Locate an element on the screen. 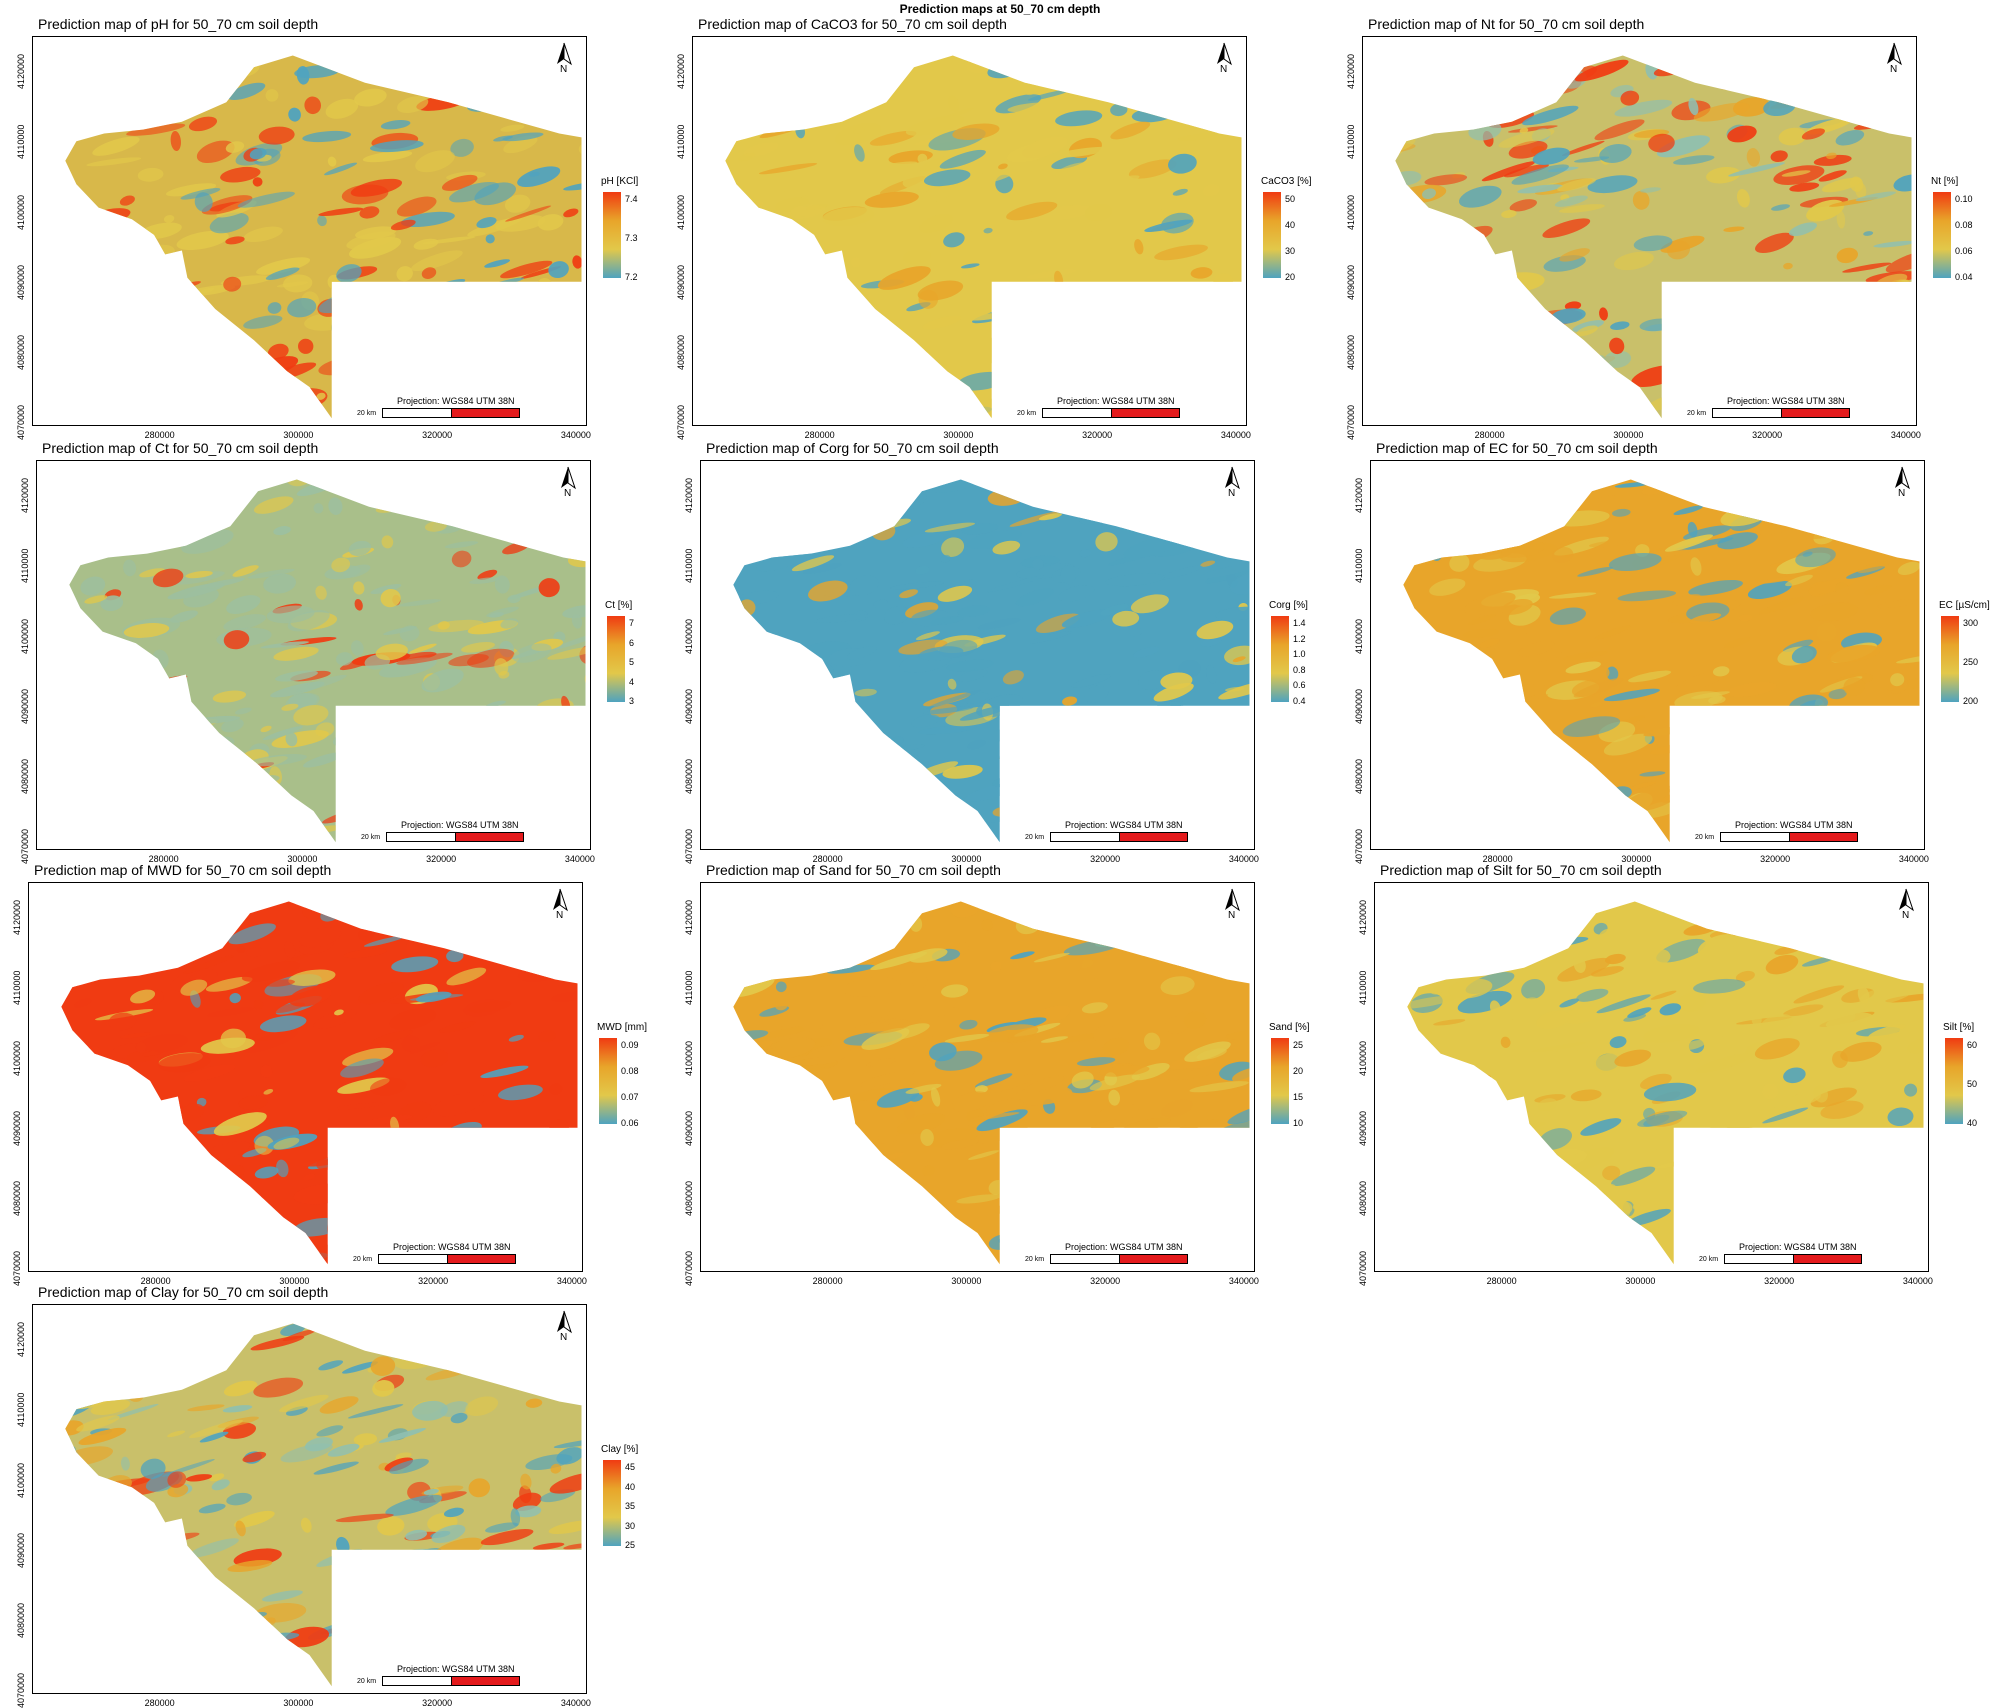 The height and width of the screenshot is (1708, 2000). legend-title: EC [µS/cm] is located at coordinates (1964, 605).